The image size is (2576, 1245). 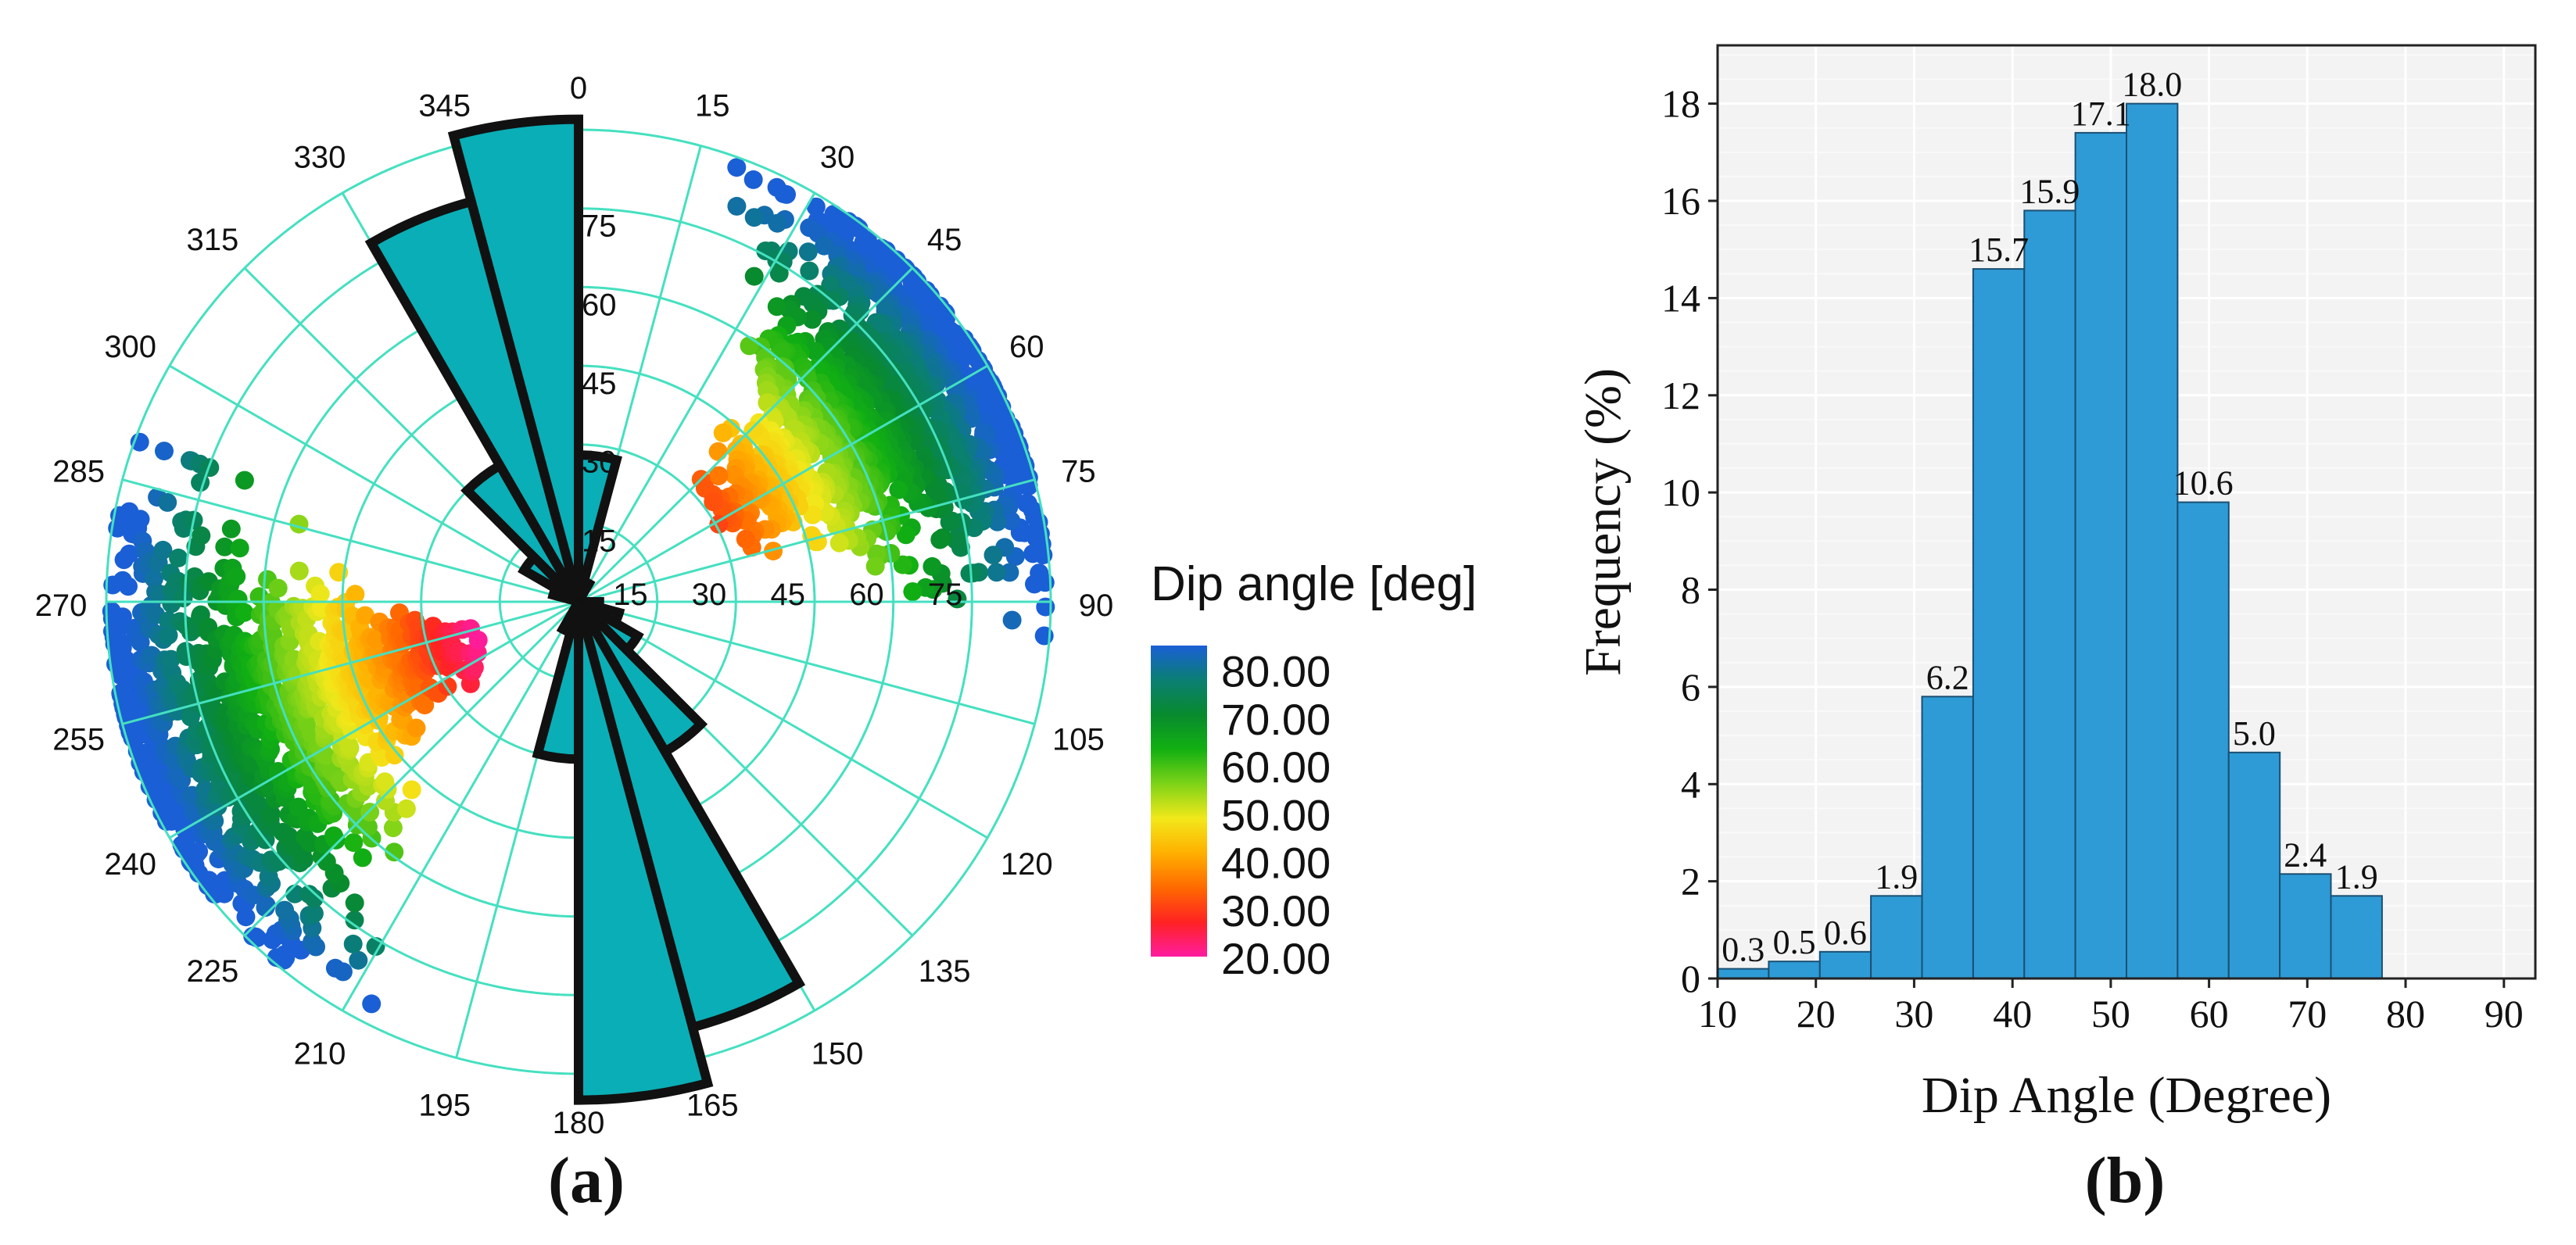 I want to click on azimuth-tick-label: 45, so click(x=944, y=240).